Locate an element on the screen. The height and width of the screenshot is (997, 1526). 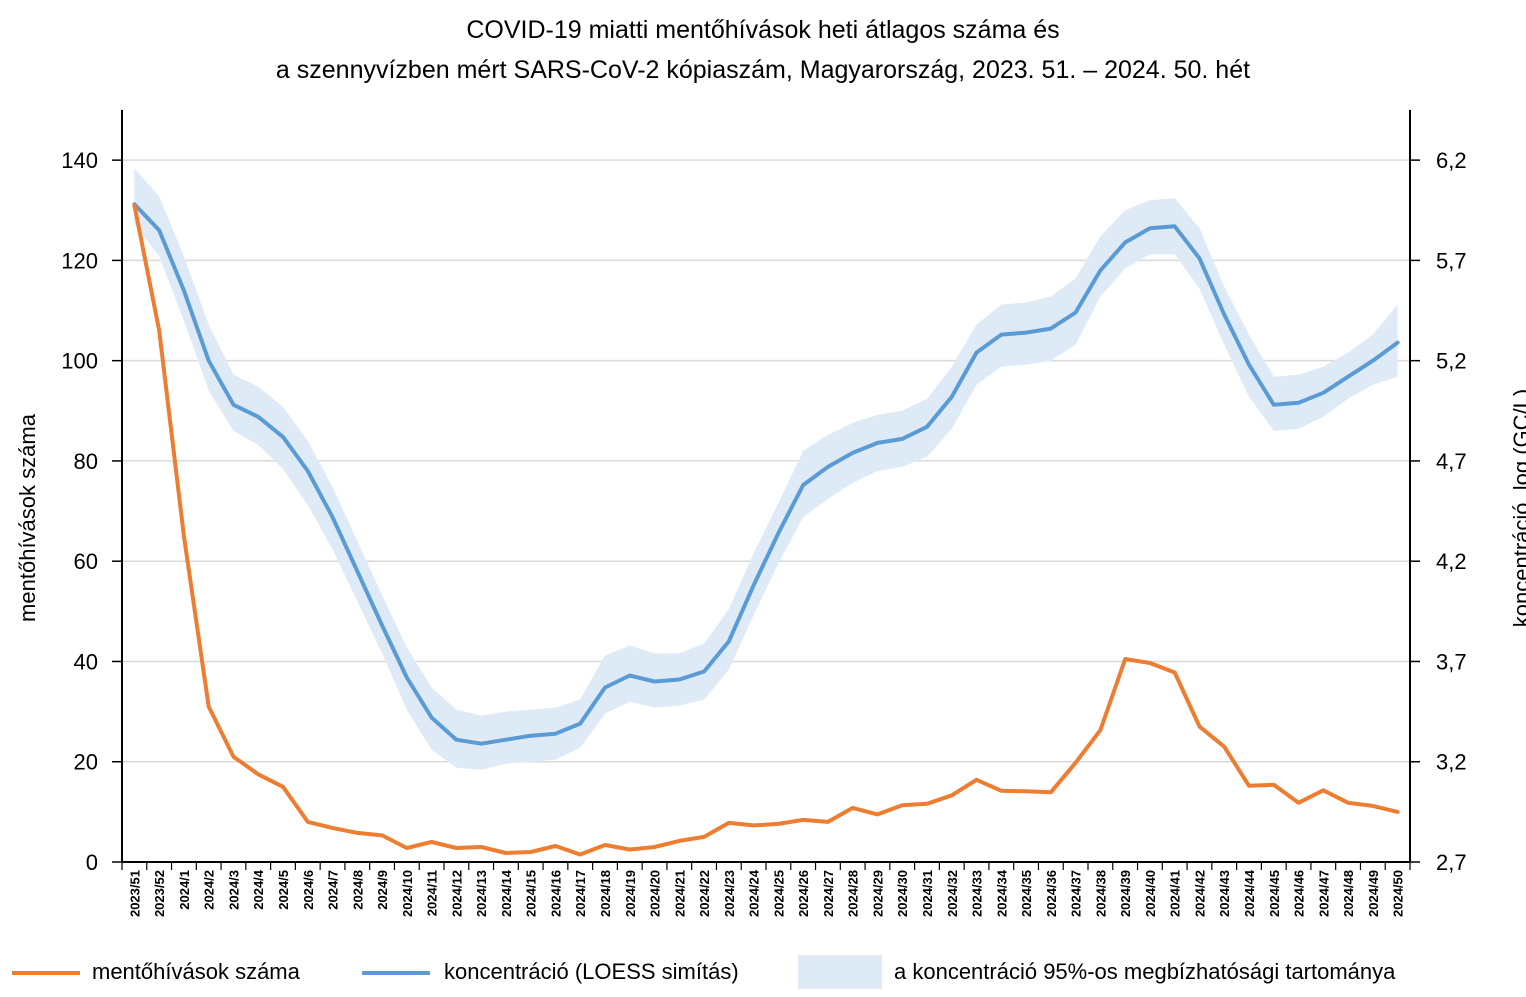
x-tick-label: 2024/12 is located at coordinates (456, 893).